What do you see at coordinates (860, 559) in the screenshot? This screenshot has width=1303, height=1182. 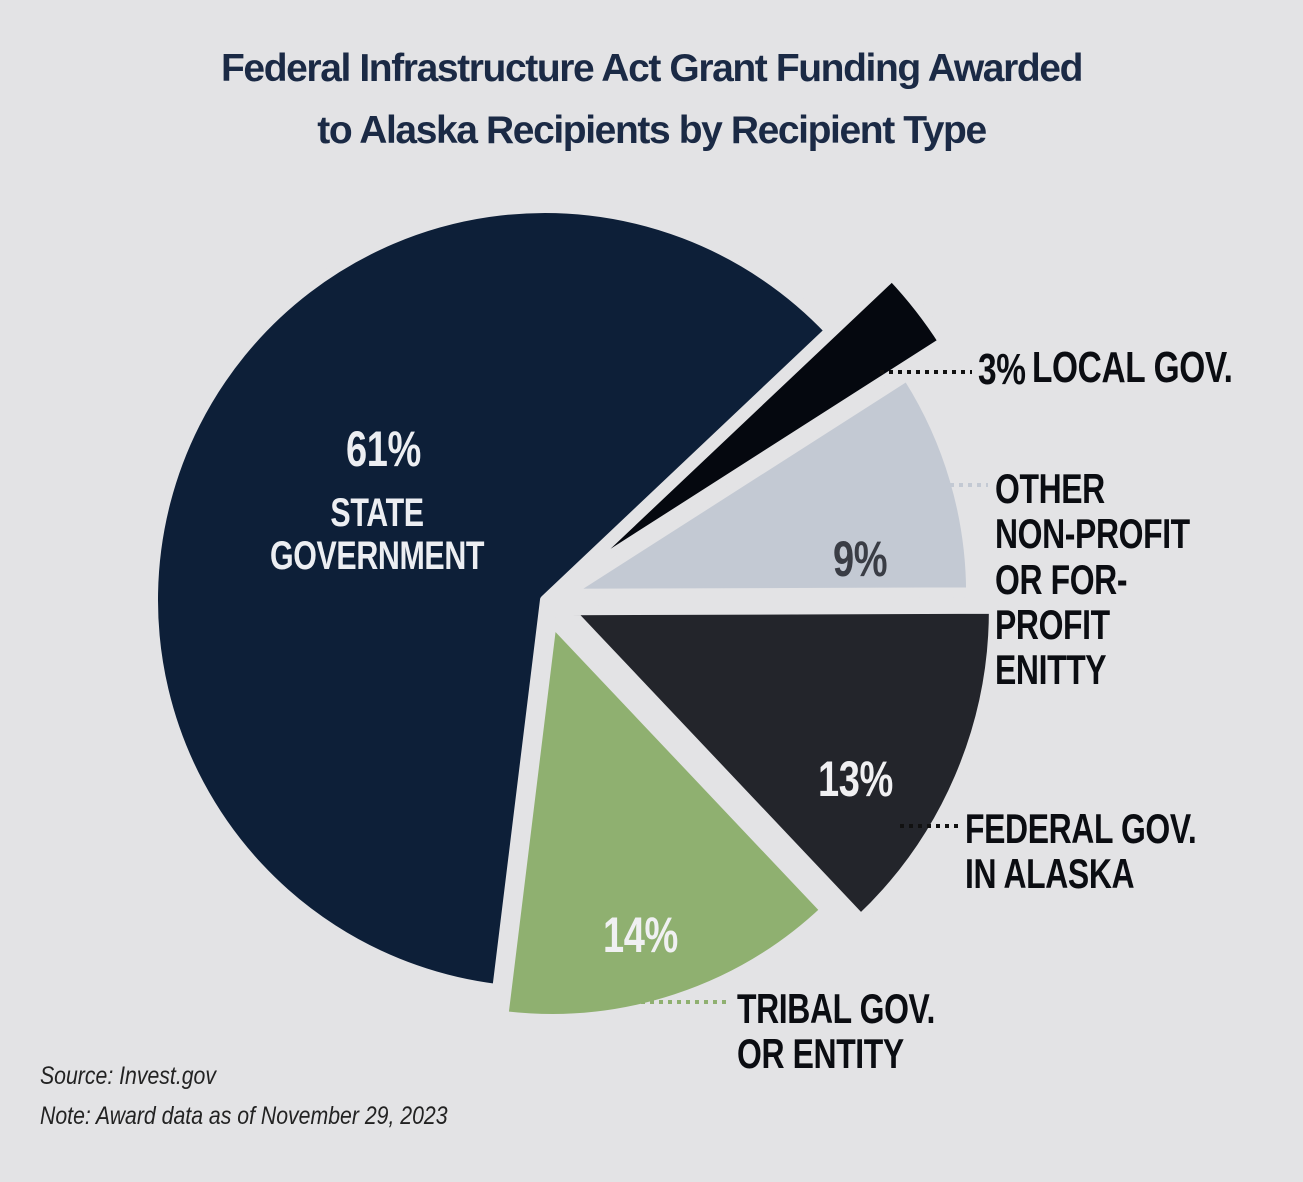 I see `value-label: 9%` at bounding box center [860, 559].